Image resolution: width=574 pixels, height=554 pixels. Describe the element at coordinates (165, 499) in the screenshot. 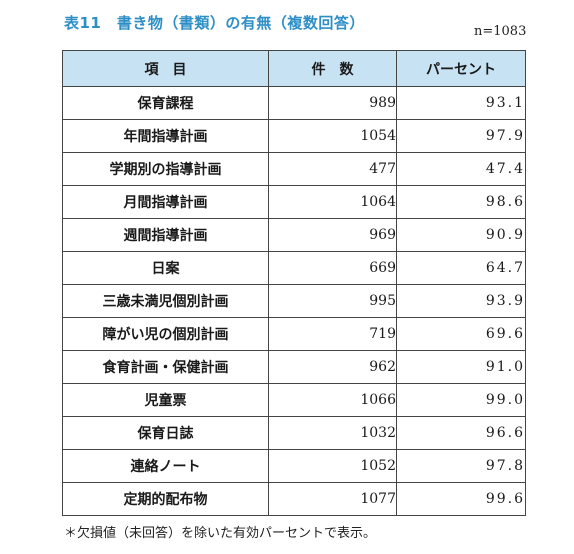

I see `row-item: 定期的配布物` at that location.